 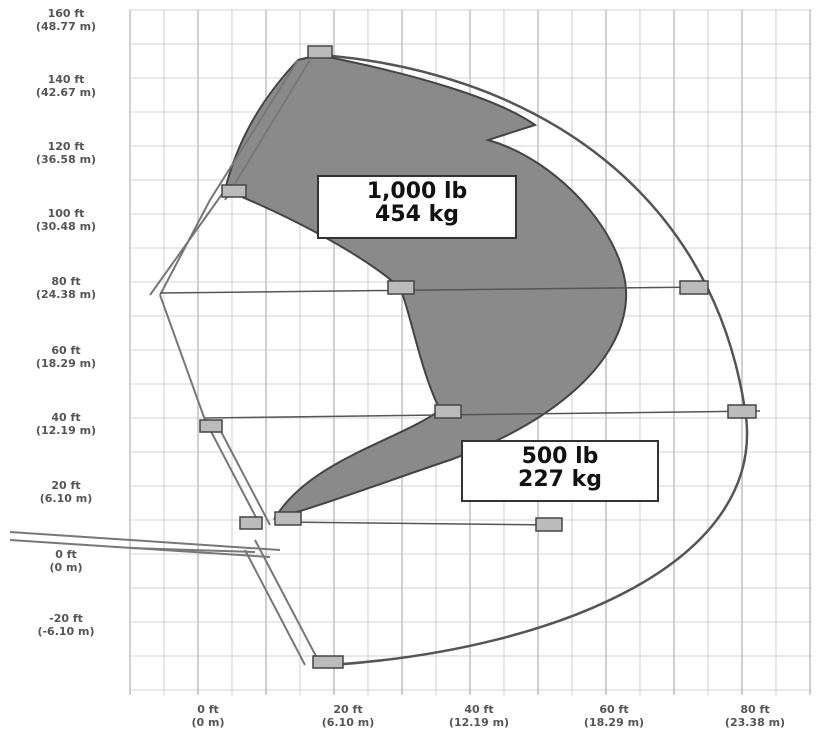 I want to click on y-tick-label: 160 ft (48.77 m), so click(x=66, y=20).